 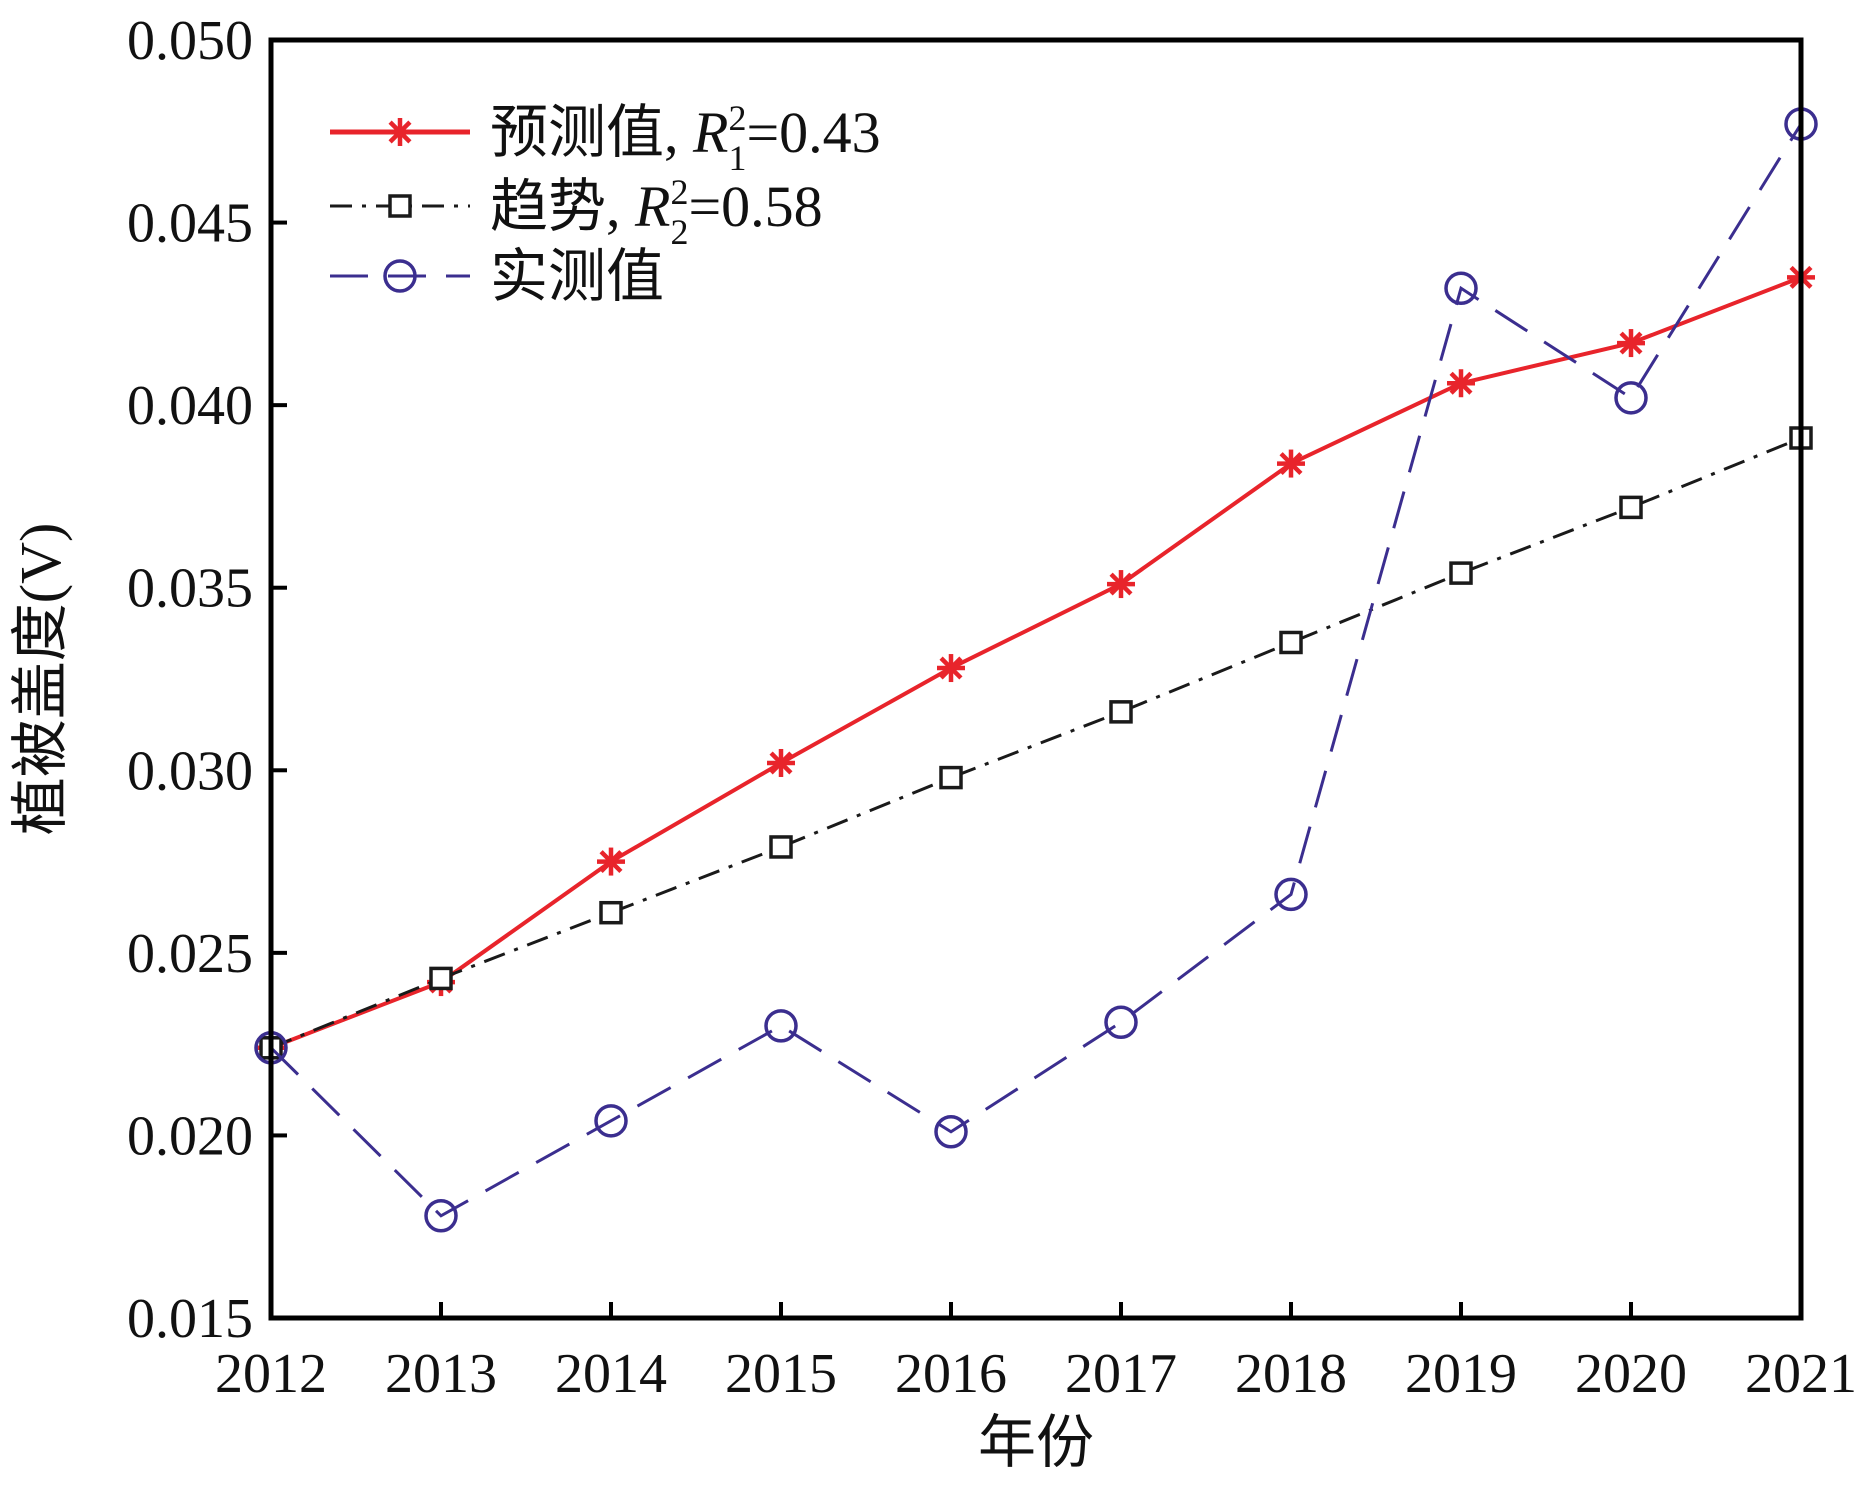 I want to click on legend-item-1: 预测值, R2 1=0.43, so click(x=605, y=138).